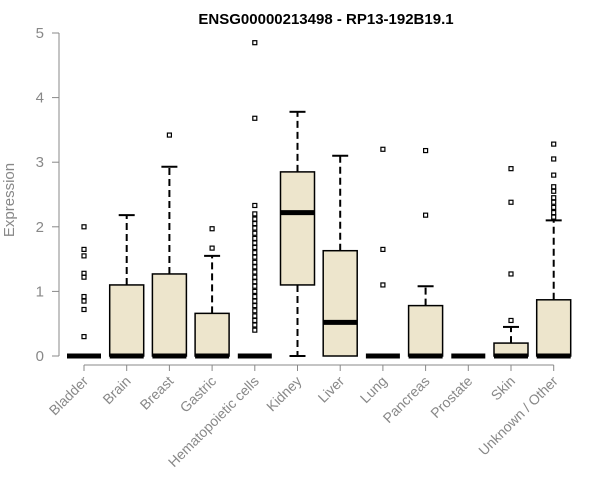 The image size is (600, 500). What do you see at coordinates (9, 200) in the screenshot?
I see `y-axis-label: Expression` at bounding box center [9, 200].